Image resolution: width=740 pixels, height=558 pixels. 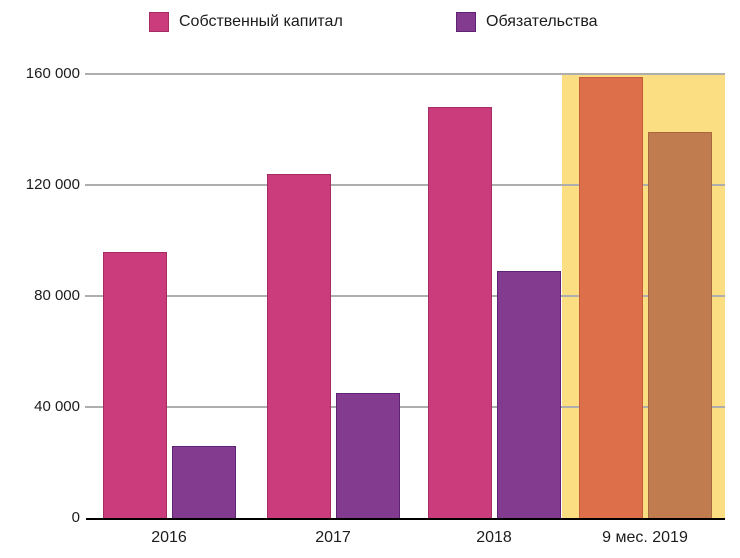 I want to click on bar-liabilities-2017, so click(x=367, y=455).